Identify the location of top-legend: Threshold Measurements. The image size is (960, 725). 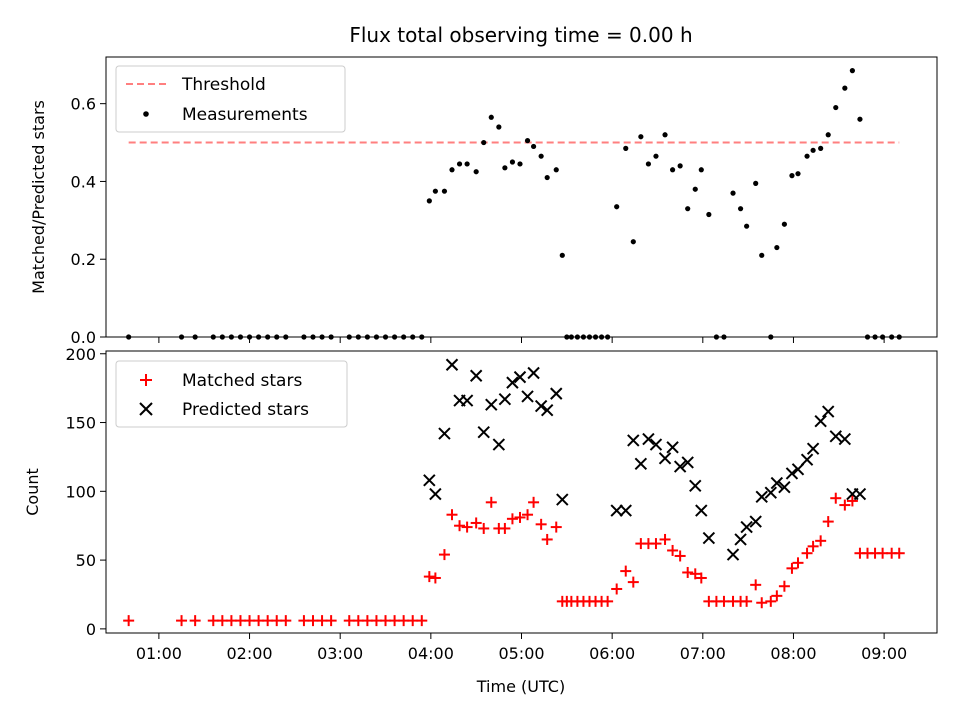
(230, 99).